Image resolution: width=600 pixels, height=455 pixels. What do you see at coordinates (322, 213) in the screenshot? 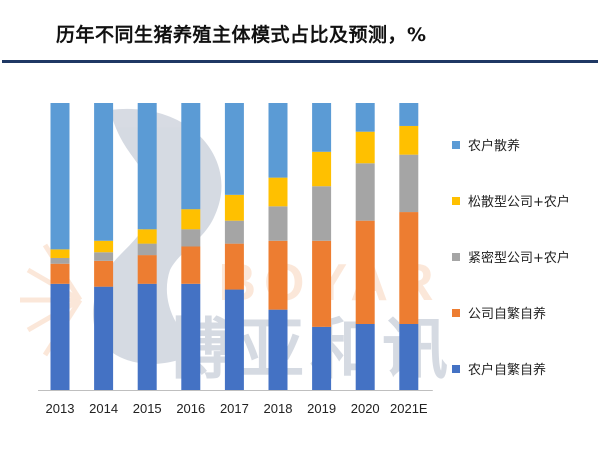
I see `bar-segment-2019-紧密型公司+农户` at bounding box center [322, 213].